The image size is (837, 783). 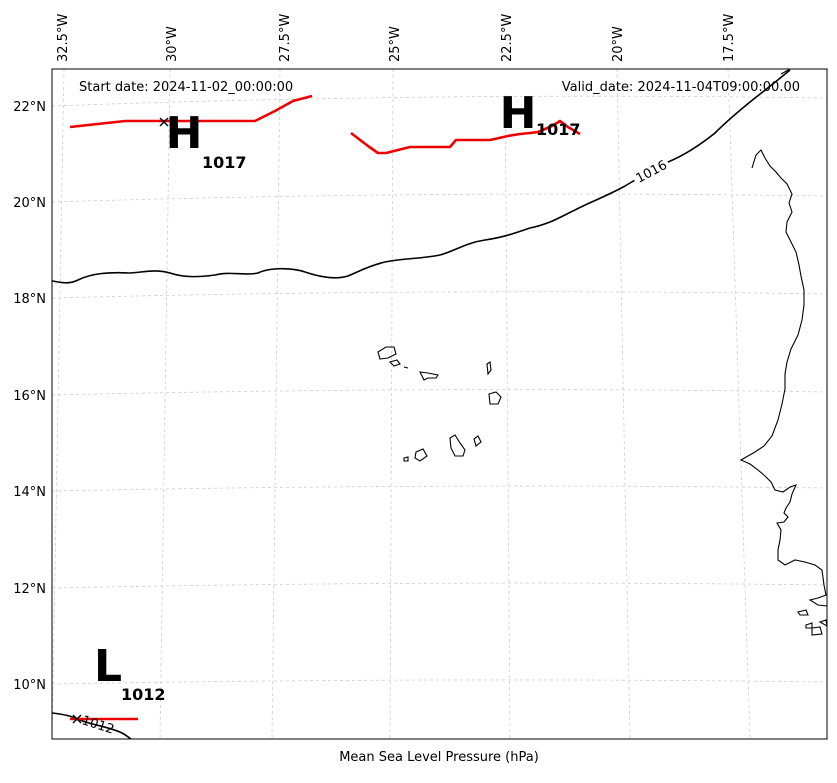 What do you see at coordinates (439, 585) in the screenshot?
I see `parallel-12n` at bounding box center [439, 585].